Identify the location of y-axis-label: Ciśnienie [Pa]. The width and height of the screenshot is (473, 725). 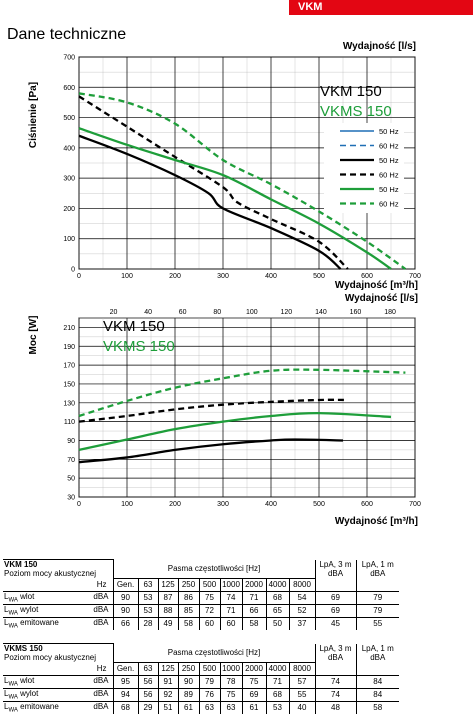
(33, 115).